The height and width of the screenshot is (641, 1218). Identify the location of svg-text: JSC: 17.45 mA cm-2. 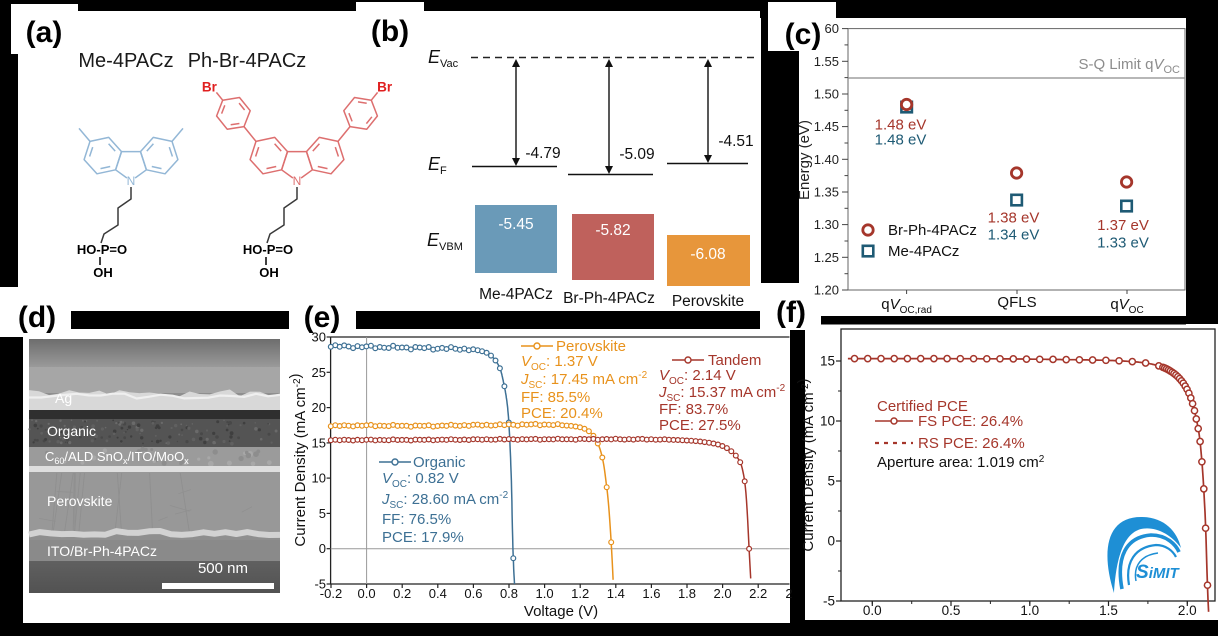
(584, 380).